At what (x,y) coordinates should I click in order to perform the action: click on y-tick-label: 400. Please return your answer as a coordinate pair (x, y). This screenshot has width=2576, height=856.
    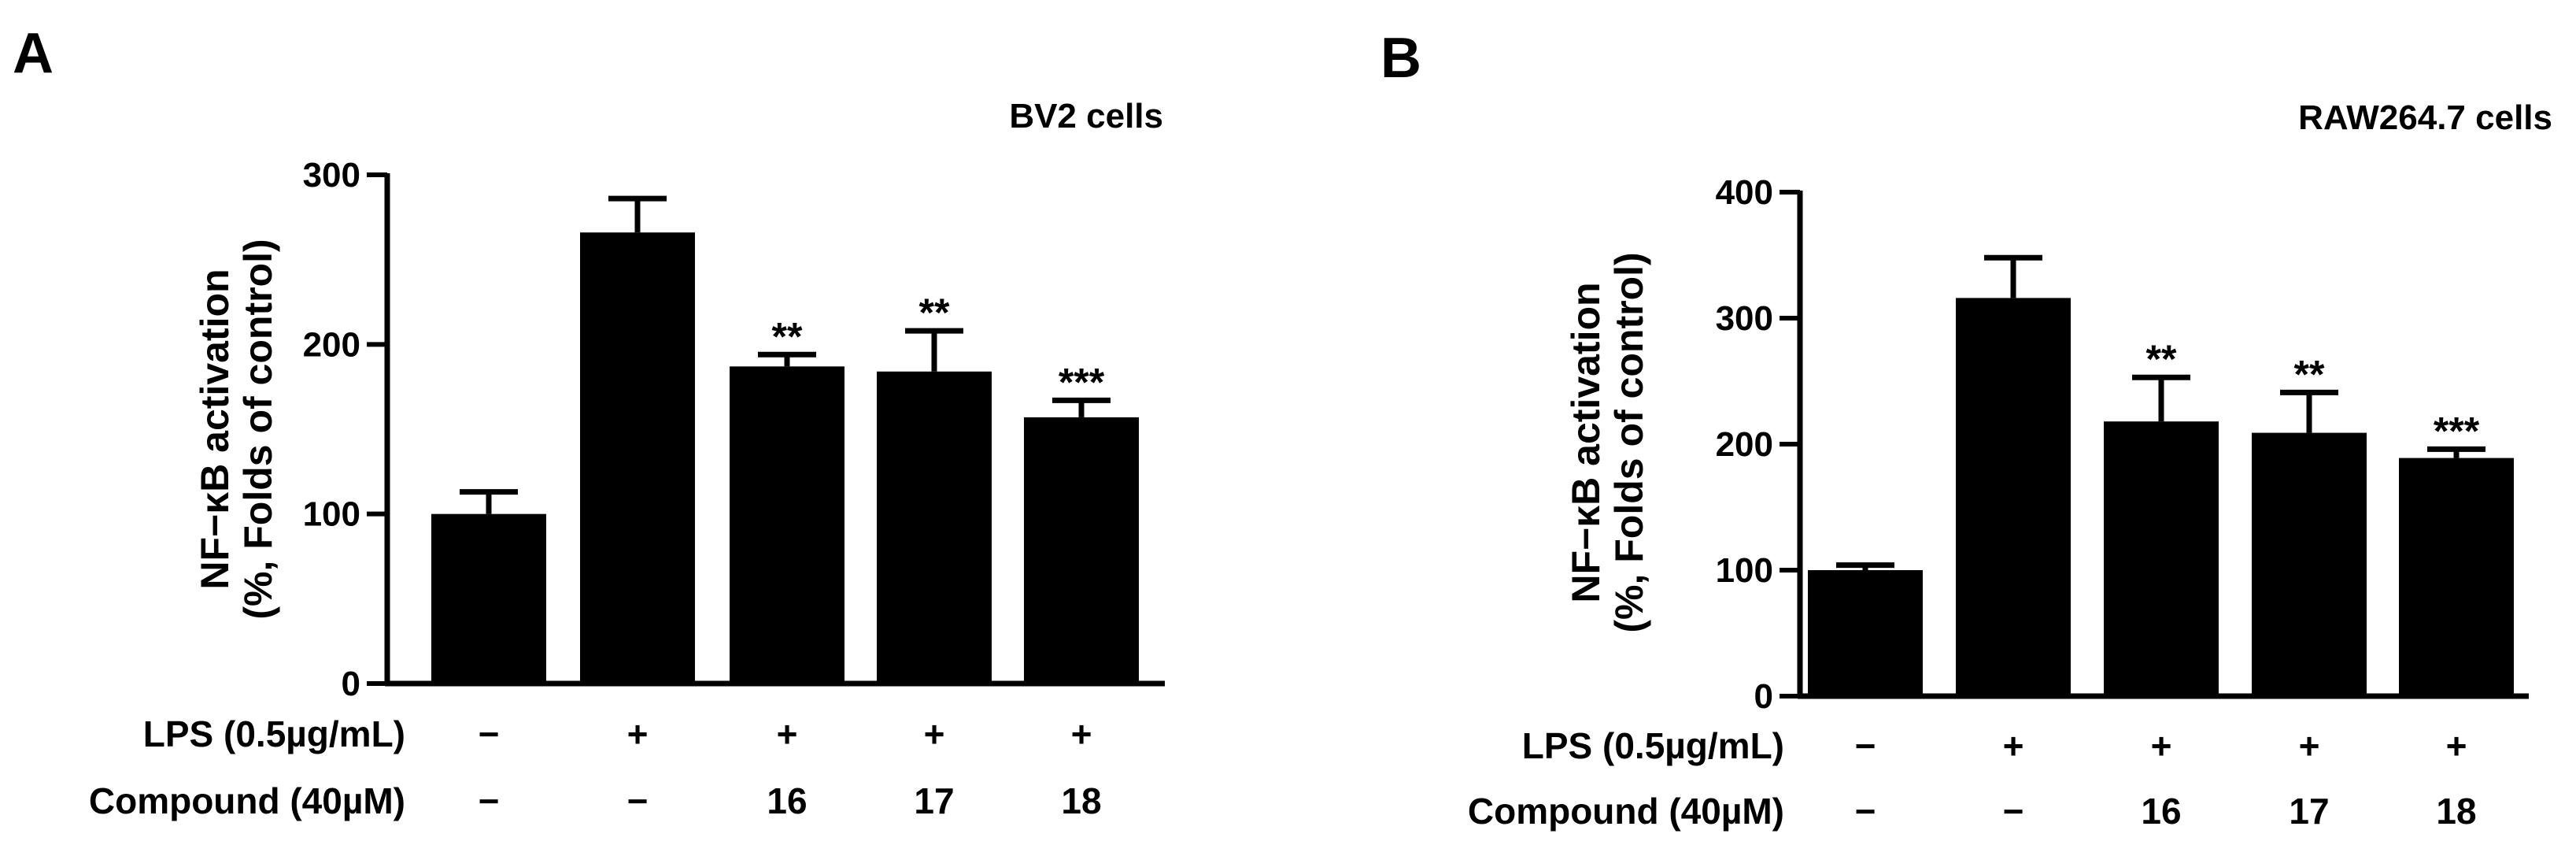
    Looking at the image, I should click on (1744, 193).